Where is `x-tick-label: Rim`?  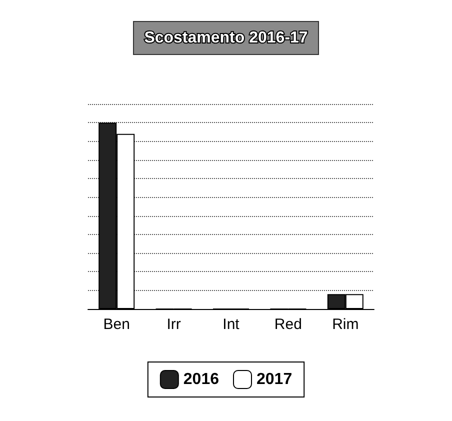
x-tick-label: Rim is located at coordinates (345, 324).